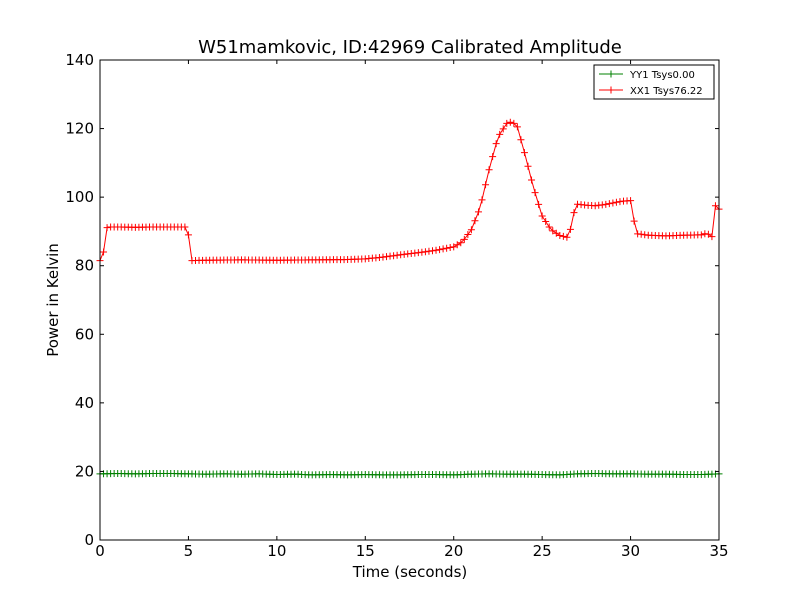 Image resolution: width=800 pixels, height=605 pixels. What do you see at coordinates (666, 91) in the screenshot?
I see `legend-label: XX1 Tsys76.22` at bounding box center [666, 91].